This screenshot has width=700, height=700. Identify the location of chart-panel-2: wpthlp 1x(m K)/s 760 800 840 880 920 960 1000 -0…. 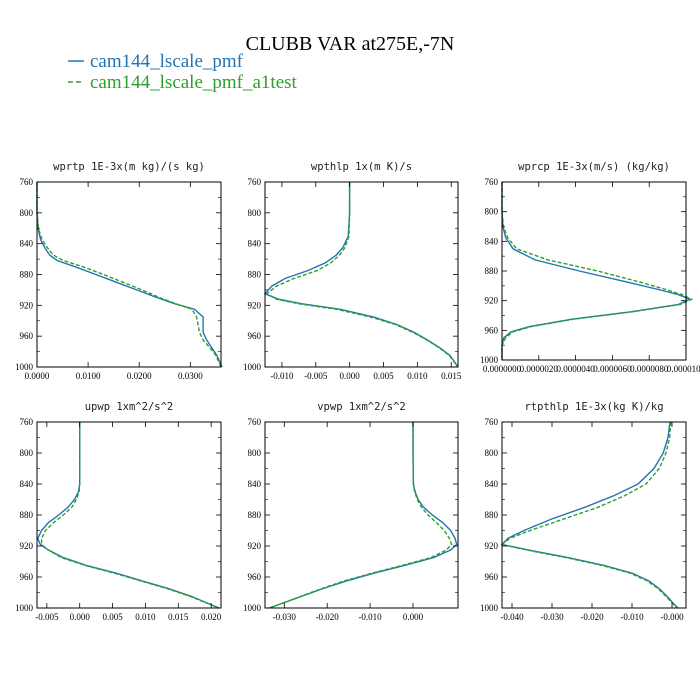
(352, 271).